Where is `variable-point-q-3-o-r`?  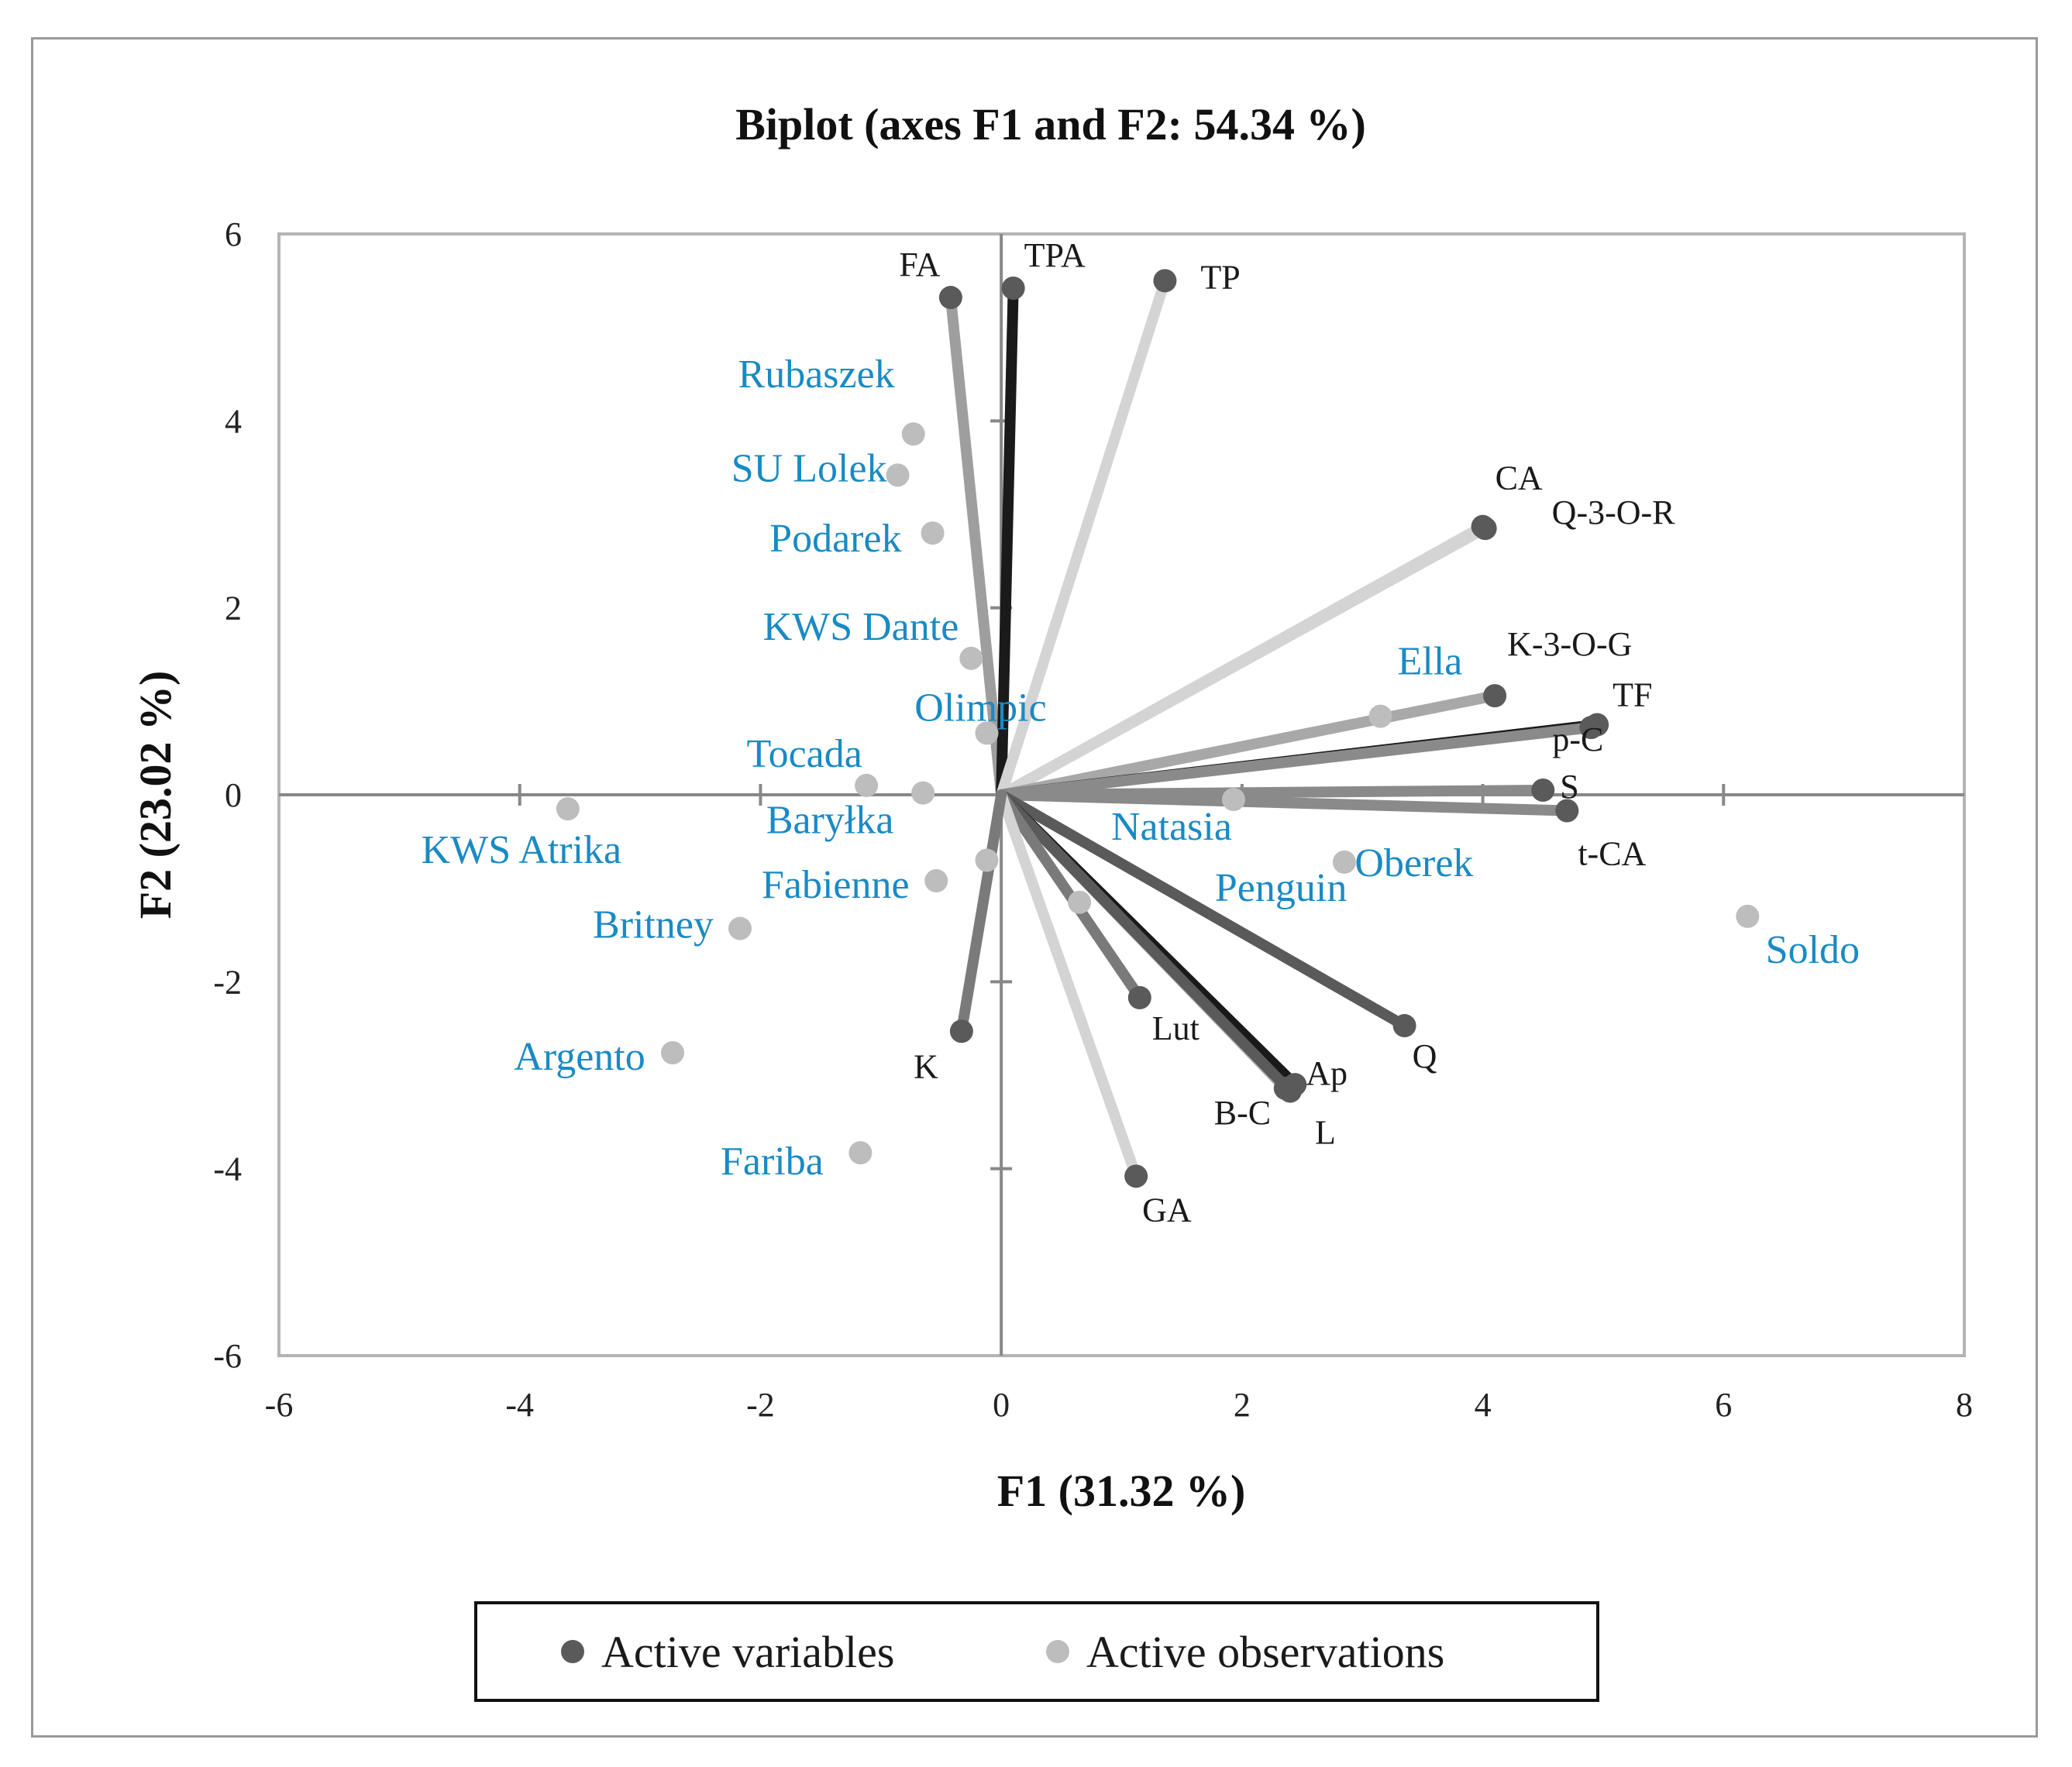 variable-point-q-3-o-r is located at coordinates (1485, 529).